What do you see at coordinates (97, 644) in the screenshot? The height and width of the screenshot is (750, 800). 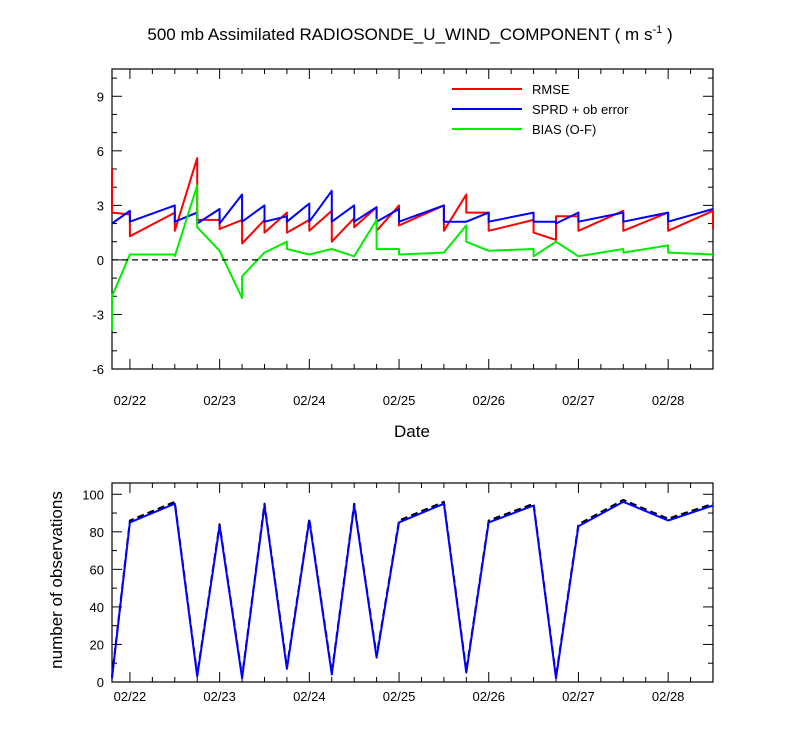 I see `bottom-y-tick-label: 20` at bounding box center [97, 644].